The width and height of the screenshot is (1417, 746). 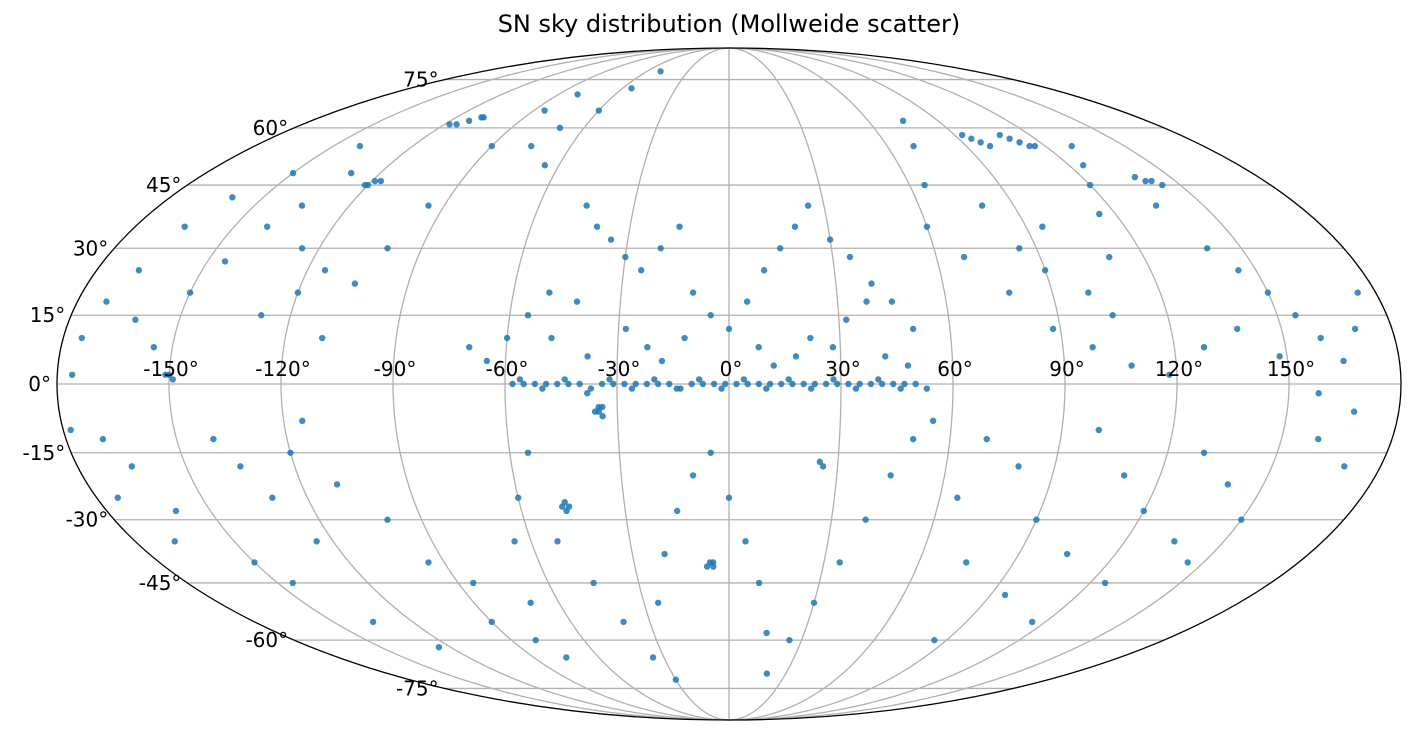 I want to click on latitude-tick-label: 60°, so click(x=270, y=128).